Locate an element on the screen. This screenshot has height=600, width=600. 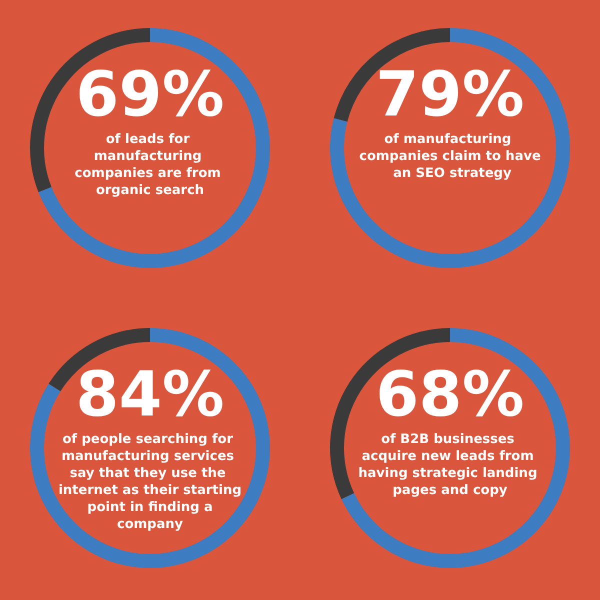
text: 68% is located at coordinates (450, 394).